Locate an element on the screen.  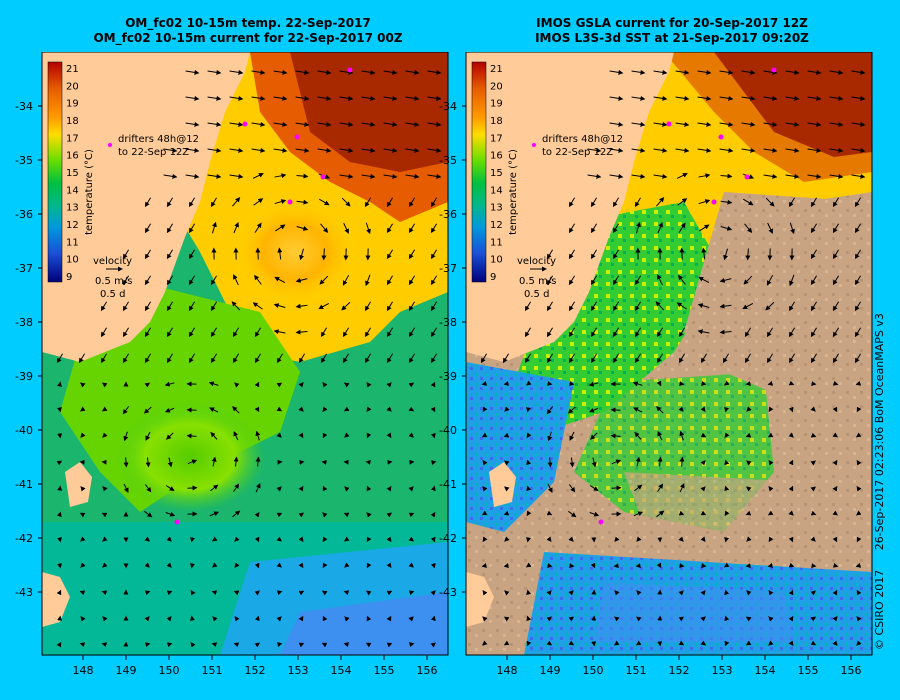
lat-label: -41 is located at coordinates (24, 484).